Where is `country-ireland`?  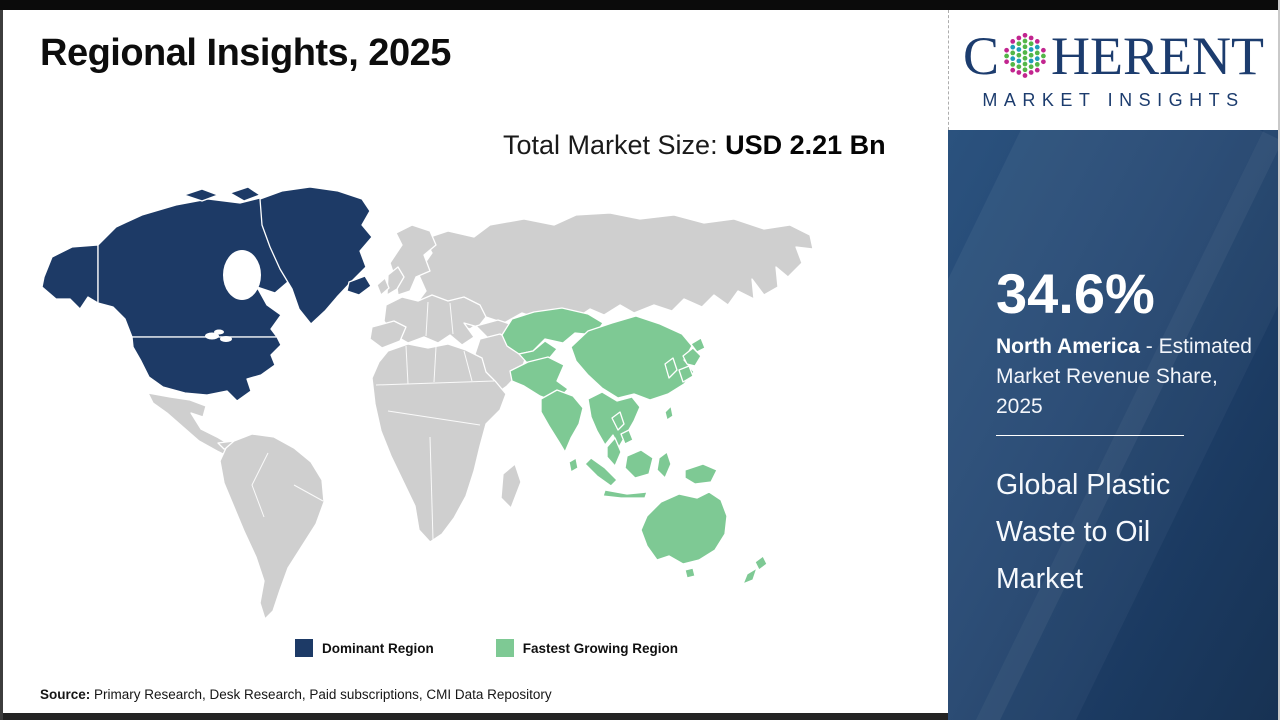 country-ireland is located at coordinates (383, 286).